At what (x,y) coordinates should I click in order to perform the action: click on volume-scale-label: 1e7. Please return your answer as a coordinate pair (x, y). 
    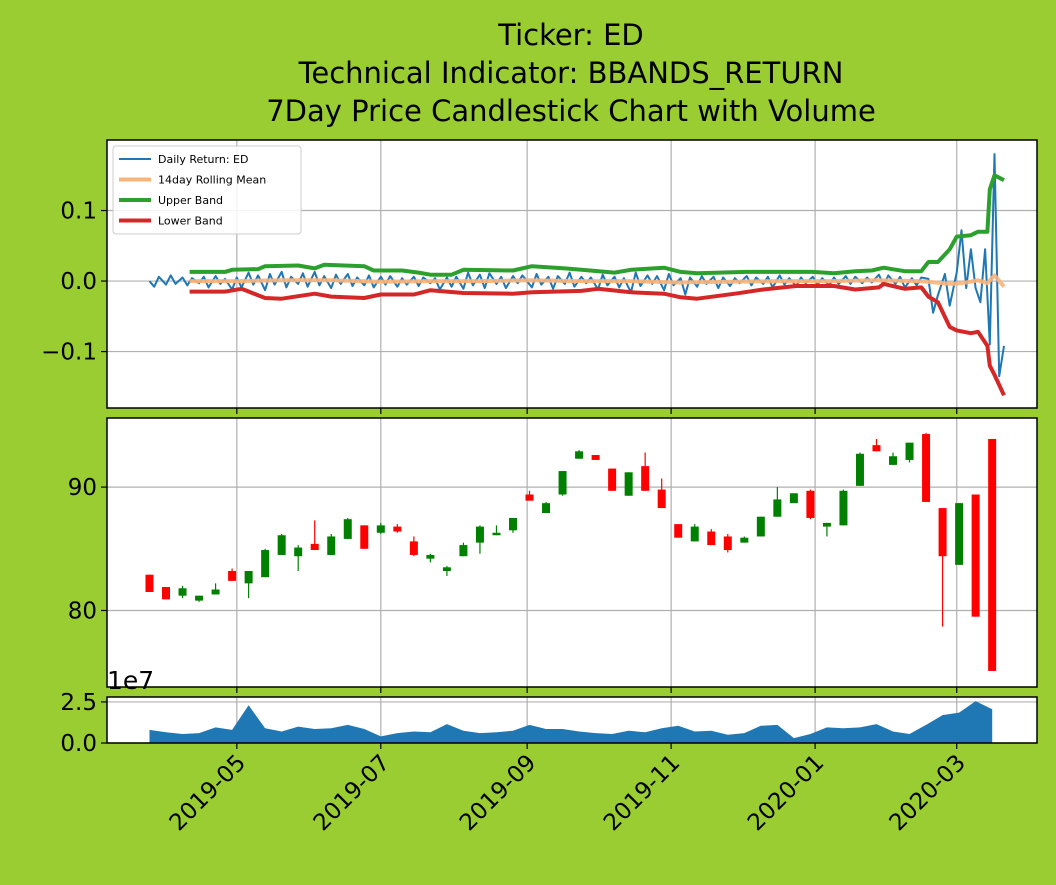
    Looking at the image, I should click on (130, 680).